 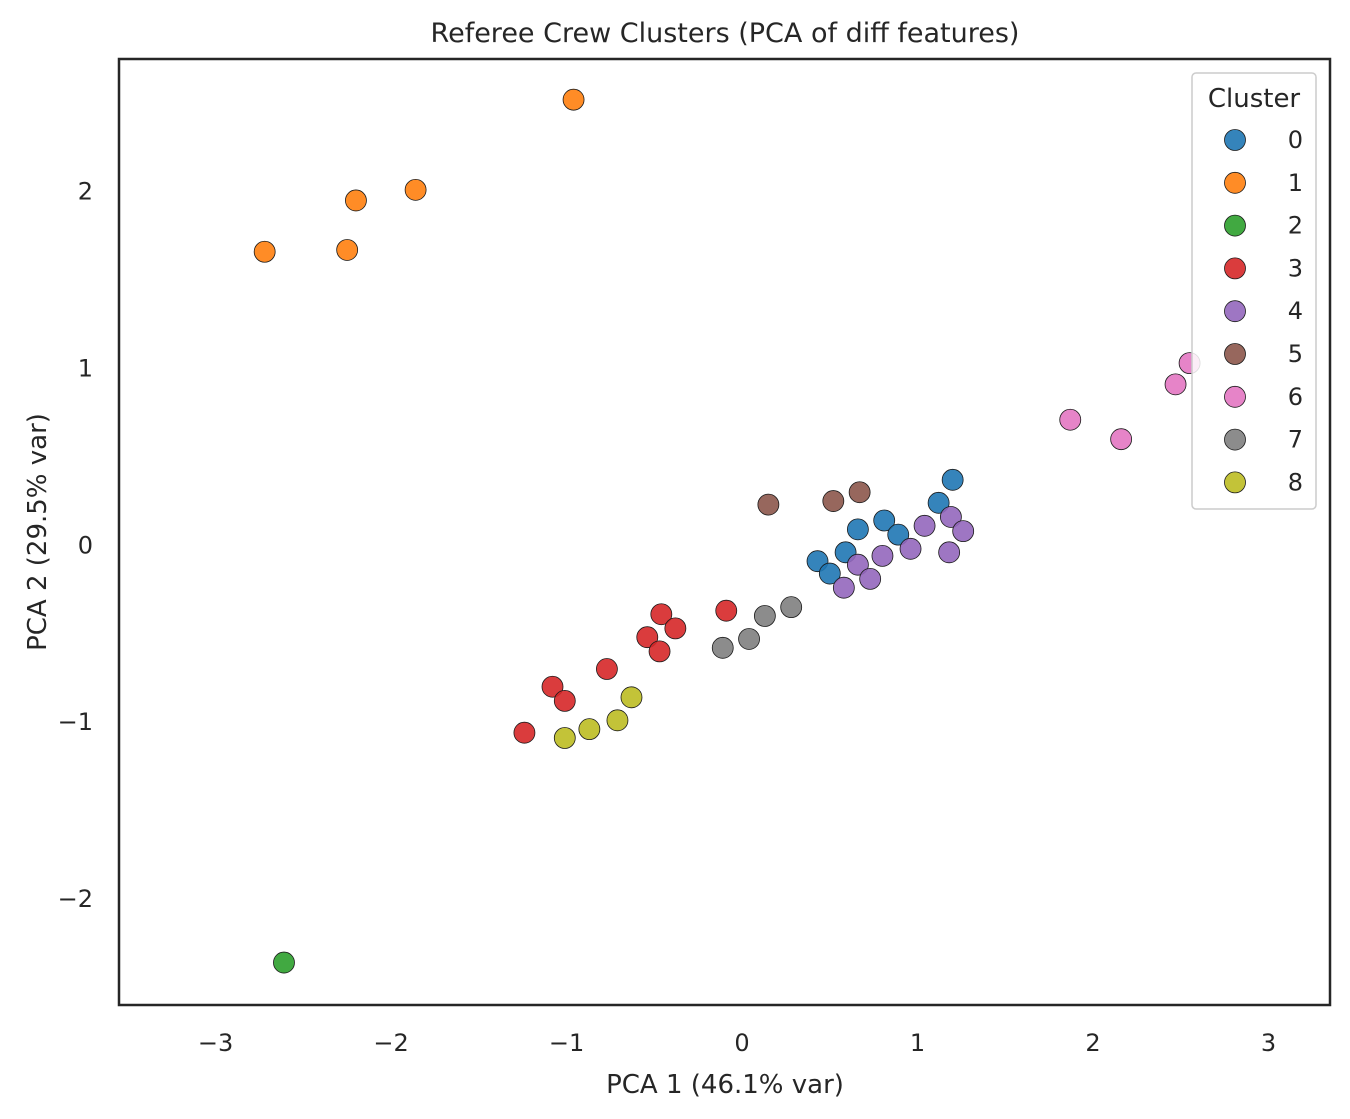 I want to click on y-tick-label: −1, so click(x=75, y=722).